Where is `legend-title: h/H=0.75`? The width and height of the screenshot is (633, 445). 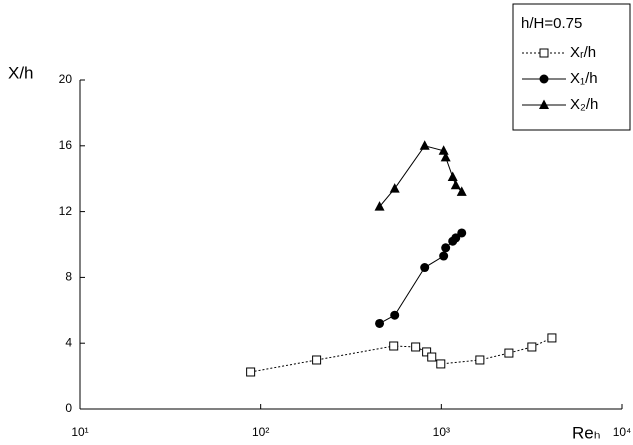 legend-title: h/H=0.75 is located at coordinates (551, 23).